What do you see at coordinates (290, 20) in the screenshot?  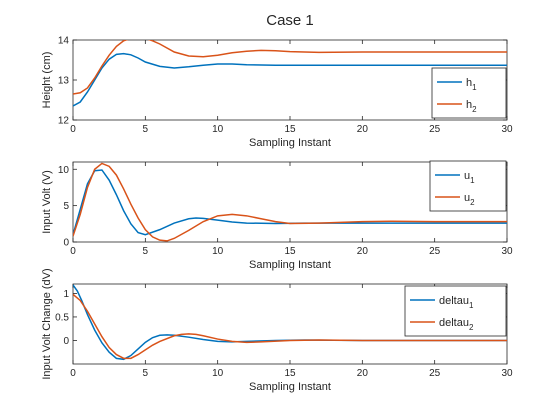 I see `figure-title: Case 1` at bounding box center [290, 20].